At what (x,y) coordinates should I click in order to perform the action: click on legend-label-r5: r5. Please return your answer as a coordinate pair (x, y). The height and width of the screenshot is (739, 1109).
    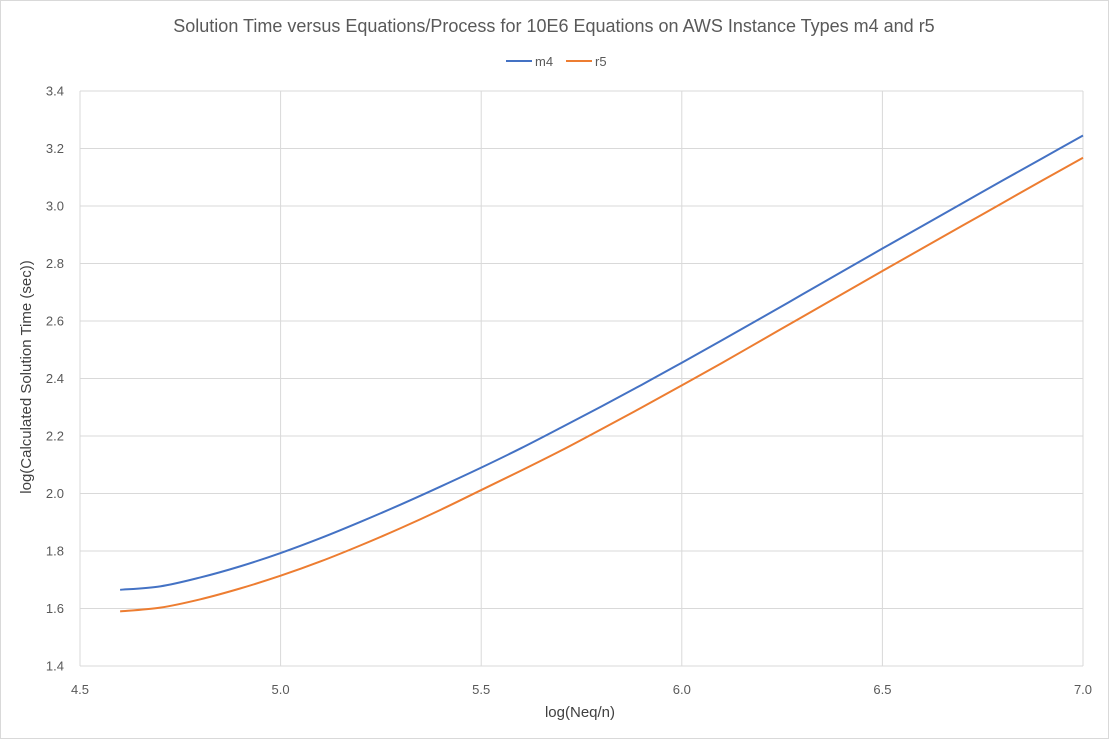
    Looking at the image, I should click on (601, 61).